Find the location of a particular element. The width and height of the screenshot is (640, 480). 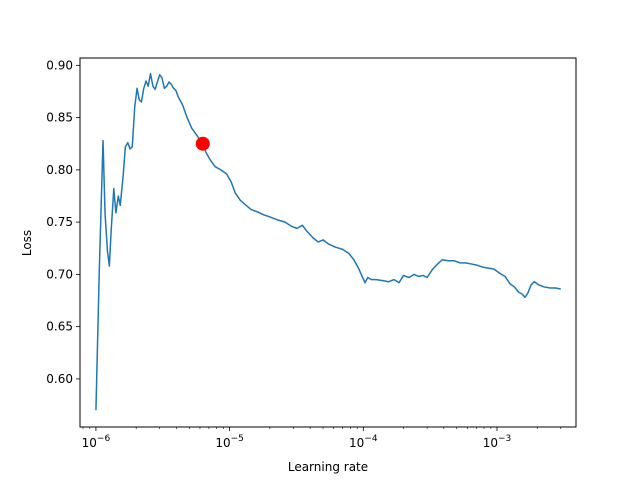

x-axis-label: Learning rate is located at coordinates (328, 467).